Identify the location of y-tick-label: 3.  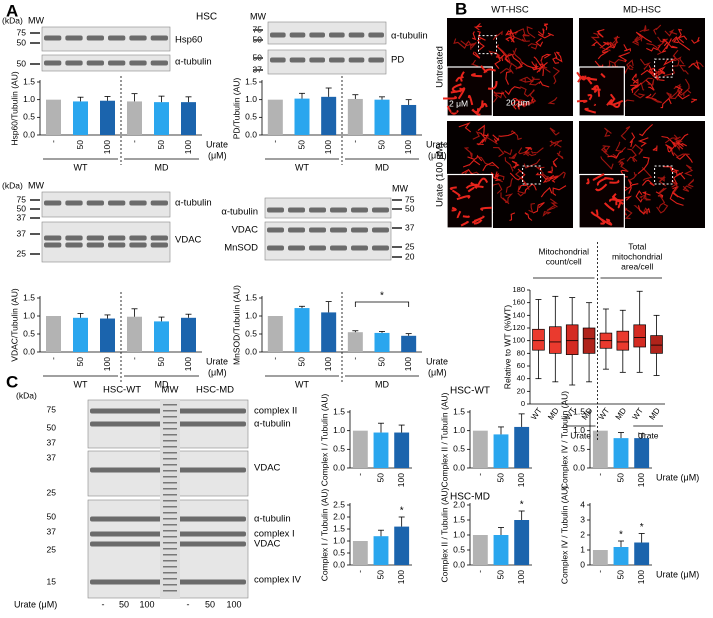
(582, 519).